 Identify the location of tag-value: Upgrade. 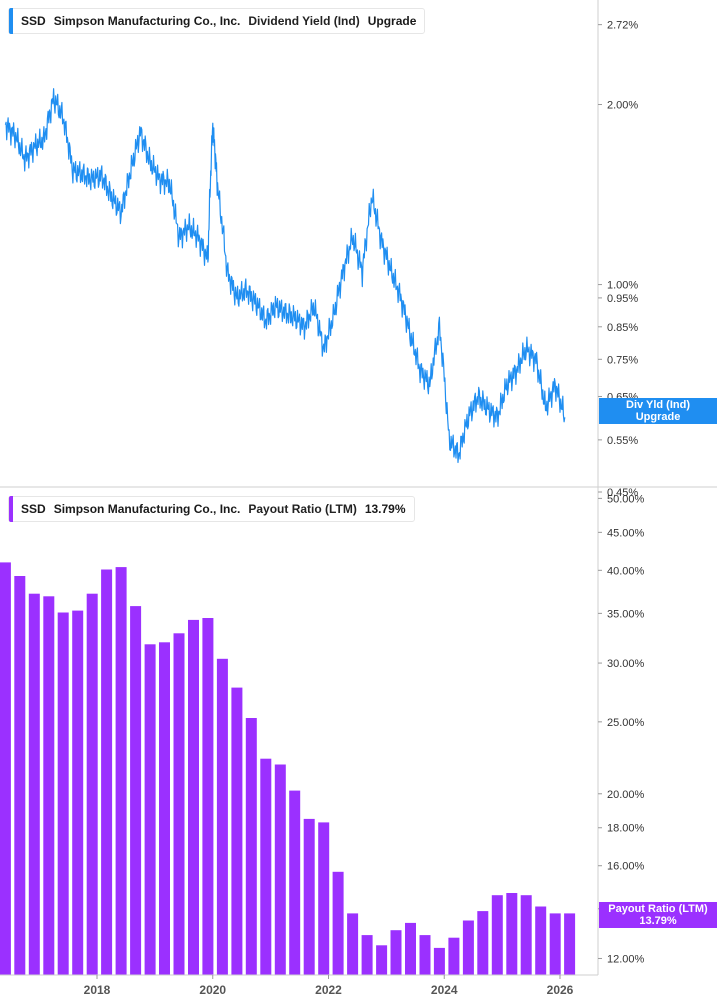
(658, 417).